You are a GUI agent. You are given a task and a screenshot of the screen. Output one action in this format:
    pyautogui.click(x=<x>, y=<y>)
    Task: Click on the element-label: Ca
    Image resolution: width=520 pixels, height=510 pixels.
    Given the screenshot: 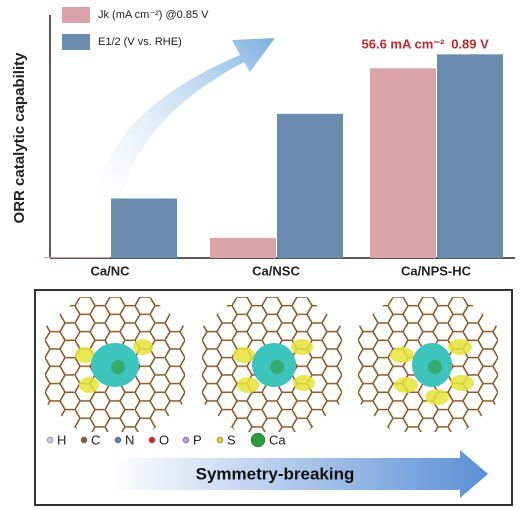 What is the action you would take?
    pyautogui.click(x=277, y=439)
    